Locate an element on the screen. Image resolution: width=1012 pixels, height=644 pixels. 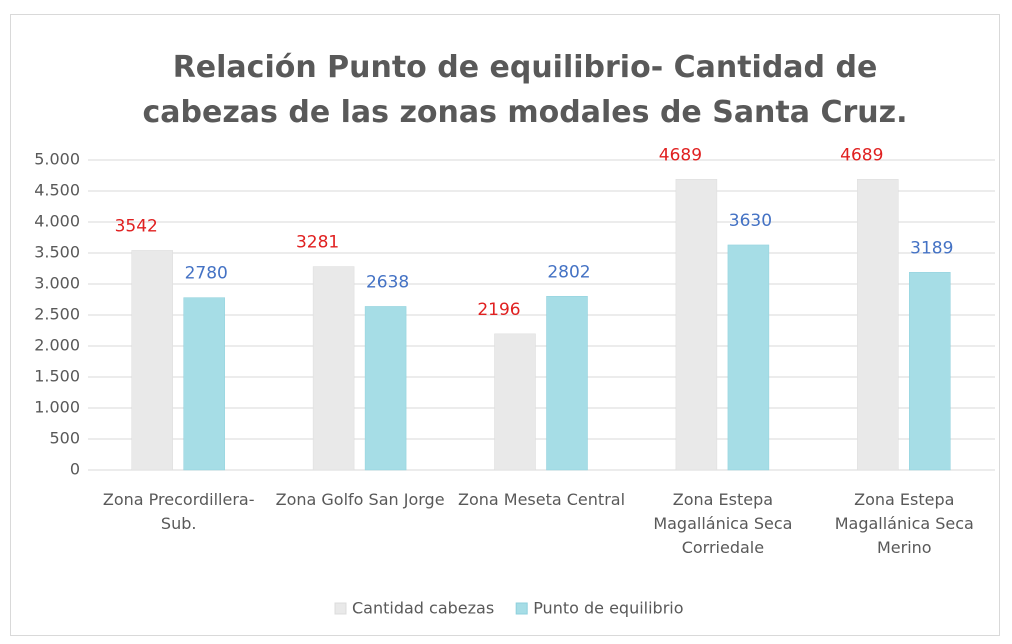
data-label: 3281 is located at coordinates (317, 243).